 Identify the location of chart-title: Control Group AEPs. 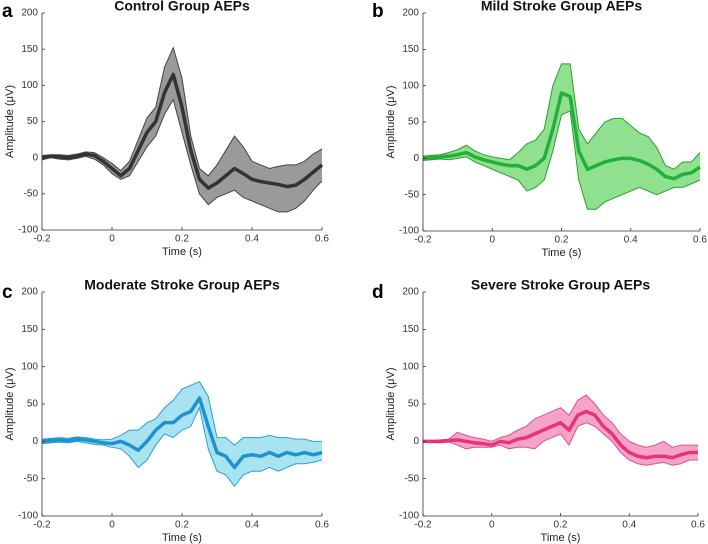
(182, 7).